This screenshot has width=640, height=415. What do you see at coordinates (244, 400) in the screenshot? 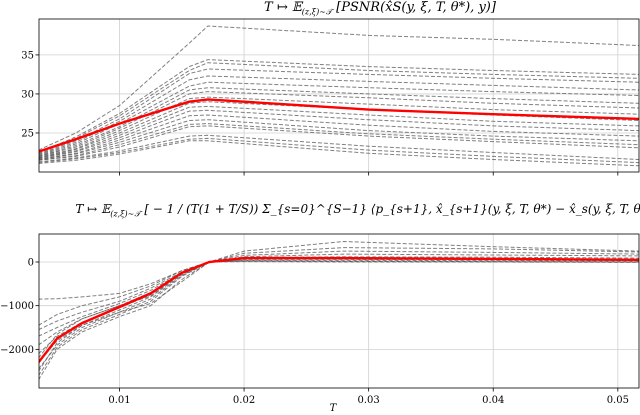
I see `x-tick-label: 0.02` at bounding box center [244, 400].